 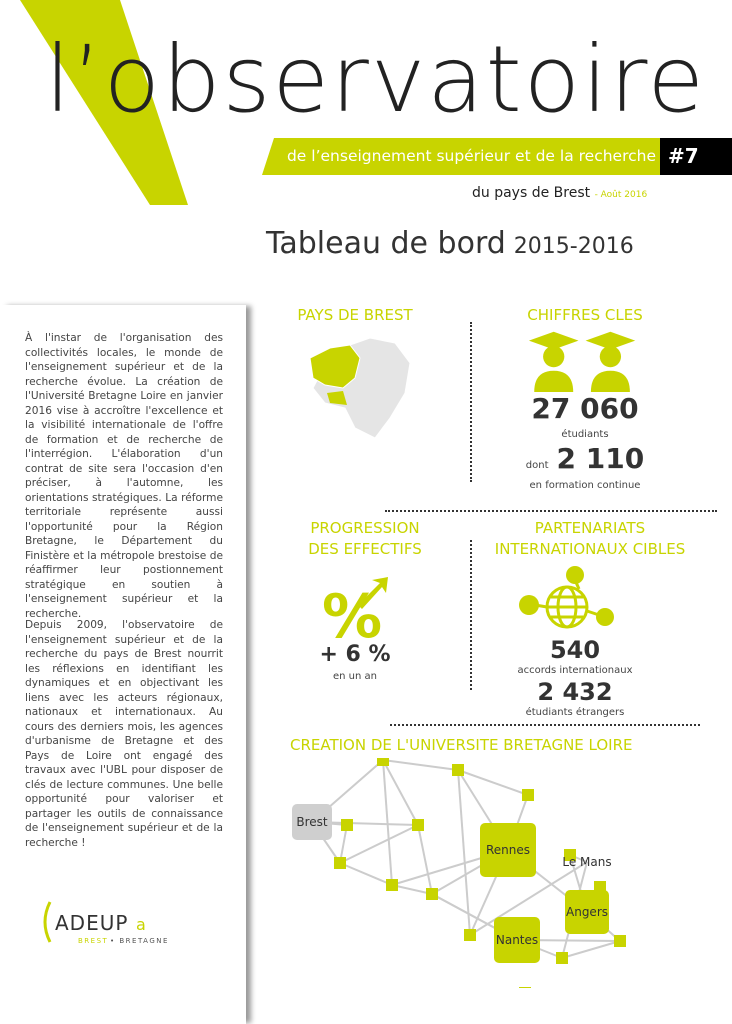 I want to click on city-node: Brest, so click(x=312, y=822).